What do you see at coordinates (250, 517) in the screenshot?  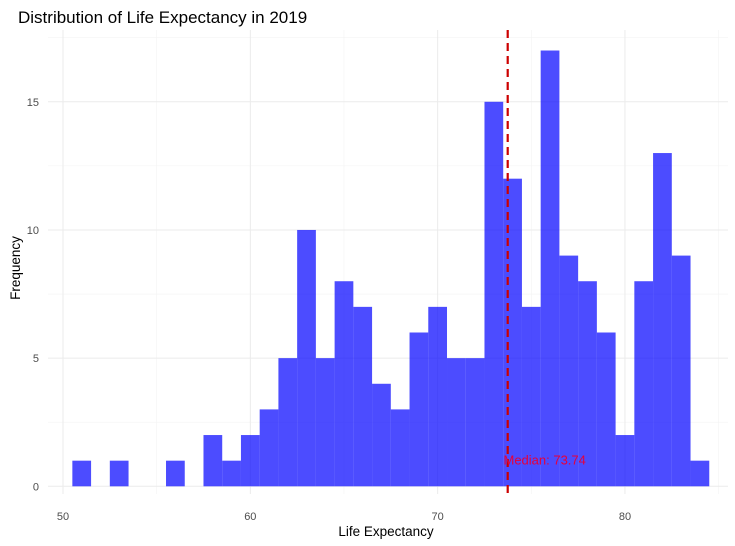 I see `x-tick-label: 60` at bounding box center [250, 517].